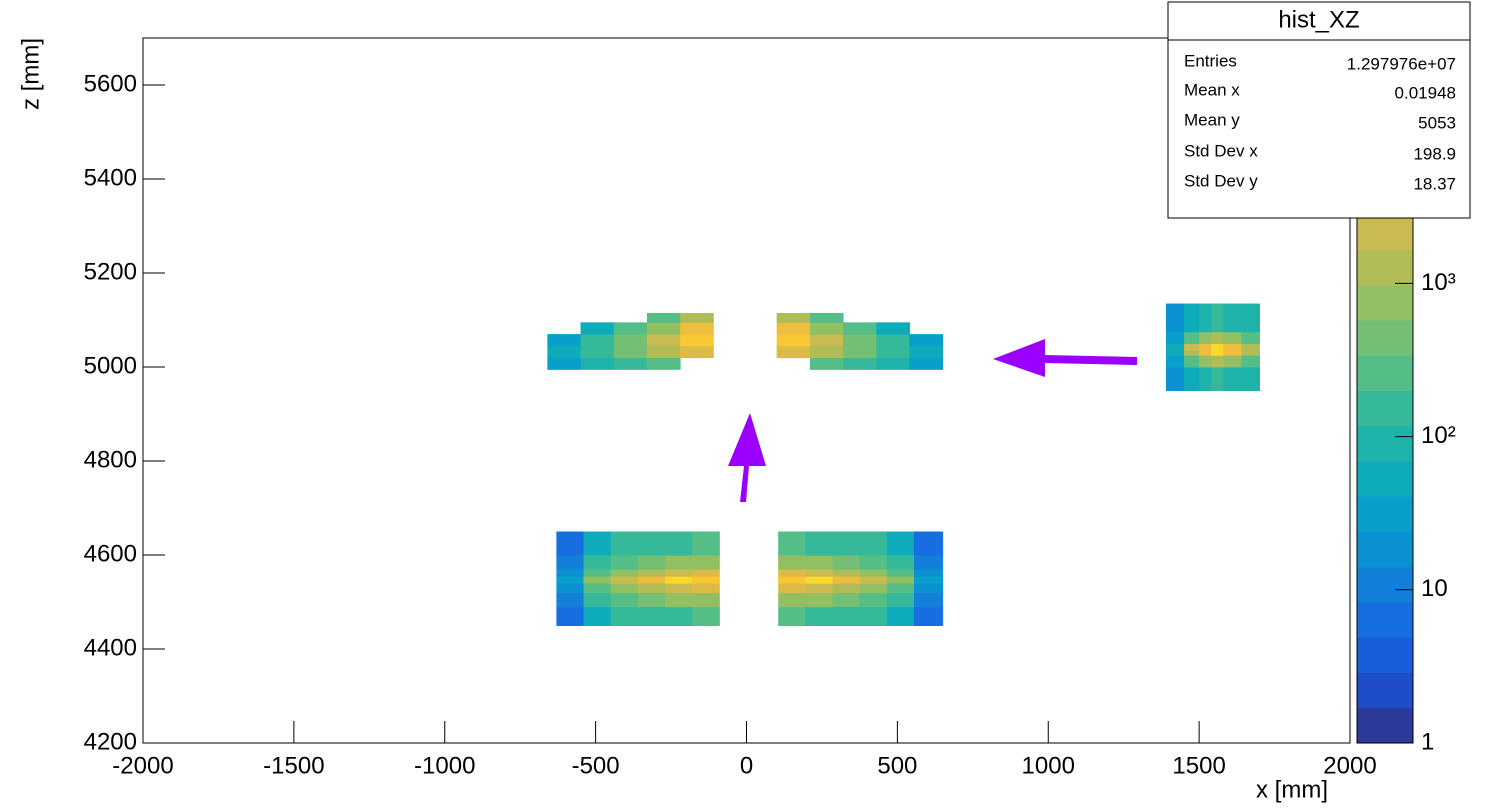  I want to click on x-tick-label: -500, so click(596, 765).